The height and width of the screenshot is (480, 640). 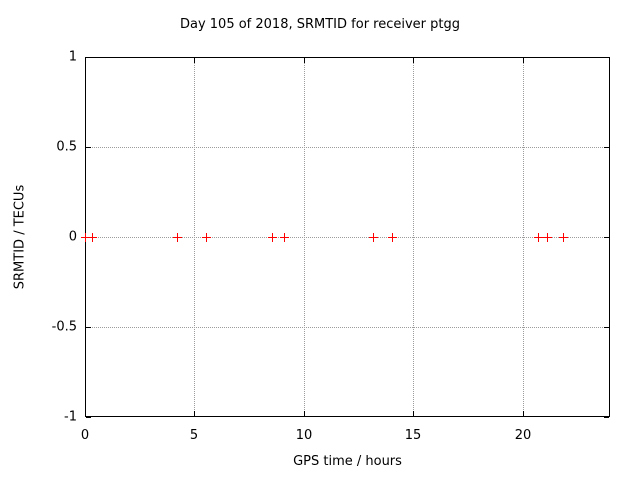 I want to click on y-tick-label: -1, so click(x=70, y=417).